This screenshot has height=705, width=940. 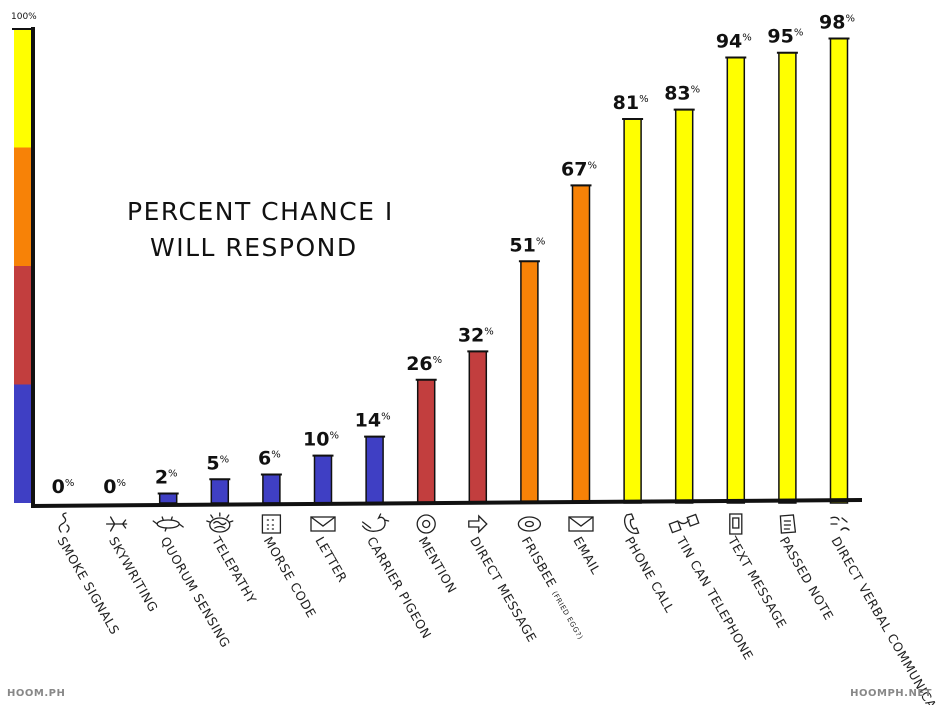 I want to click on phone-icon, so click(x=631, y=524).